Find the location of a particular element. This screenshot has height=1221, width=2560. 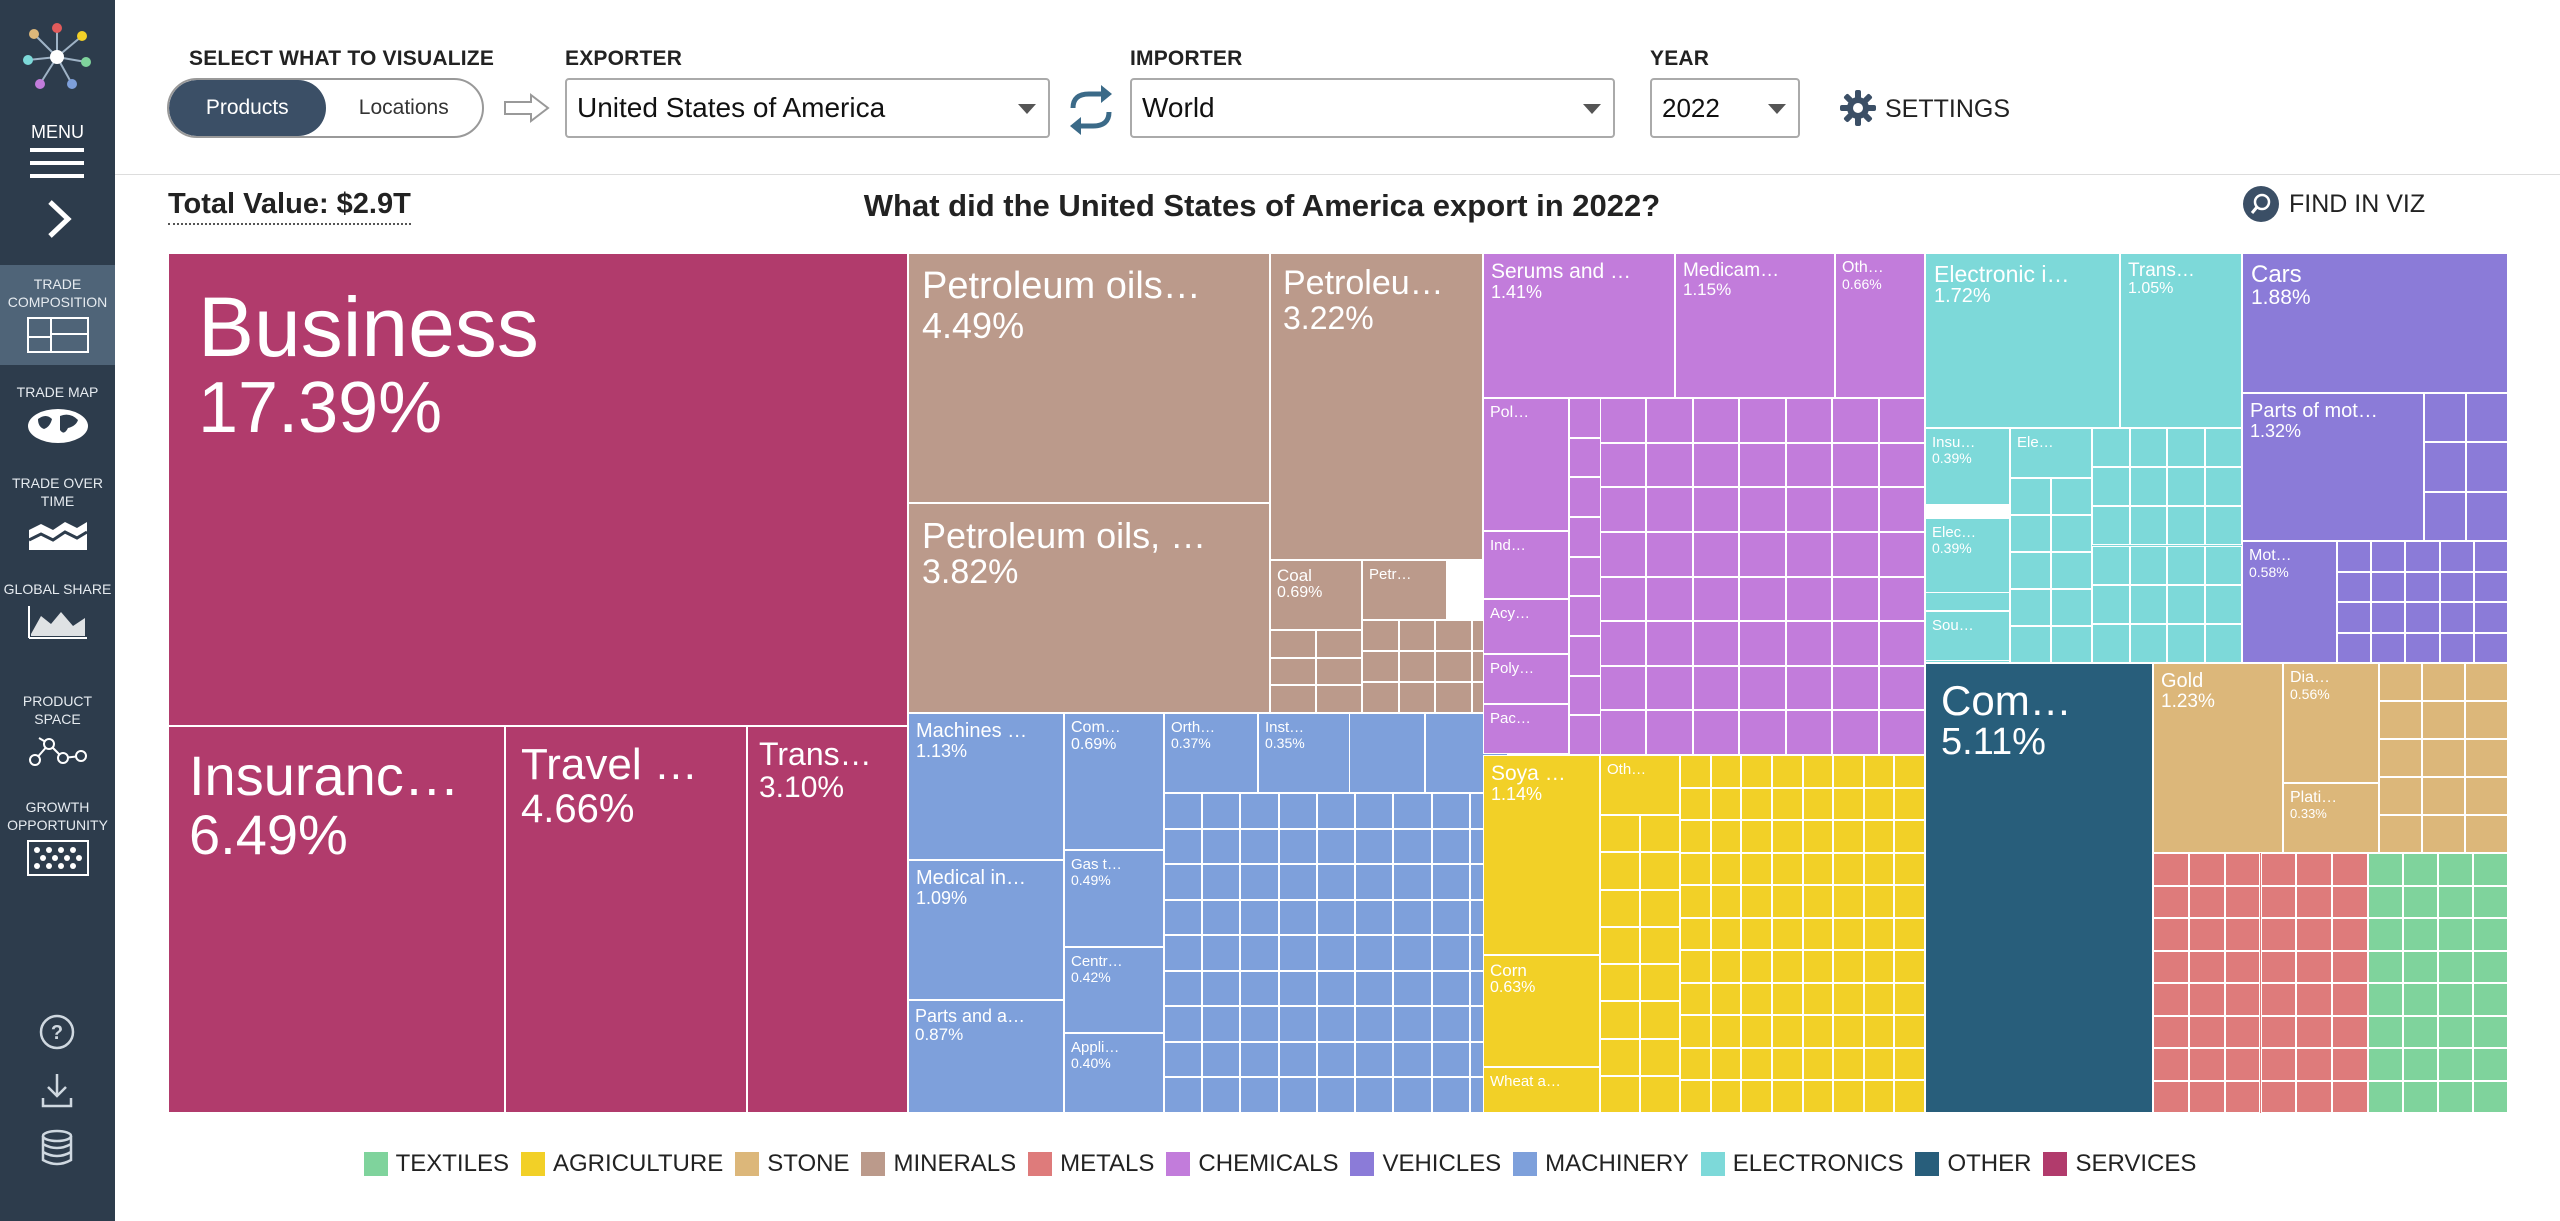

find-in-viz-button: FIND IN VIZ is located at coordinates (2334, 204).